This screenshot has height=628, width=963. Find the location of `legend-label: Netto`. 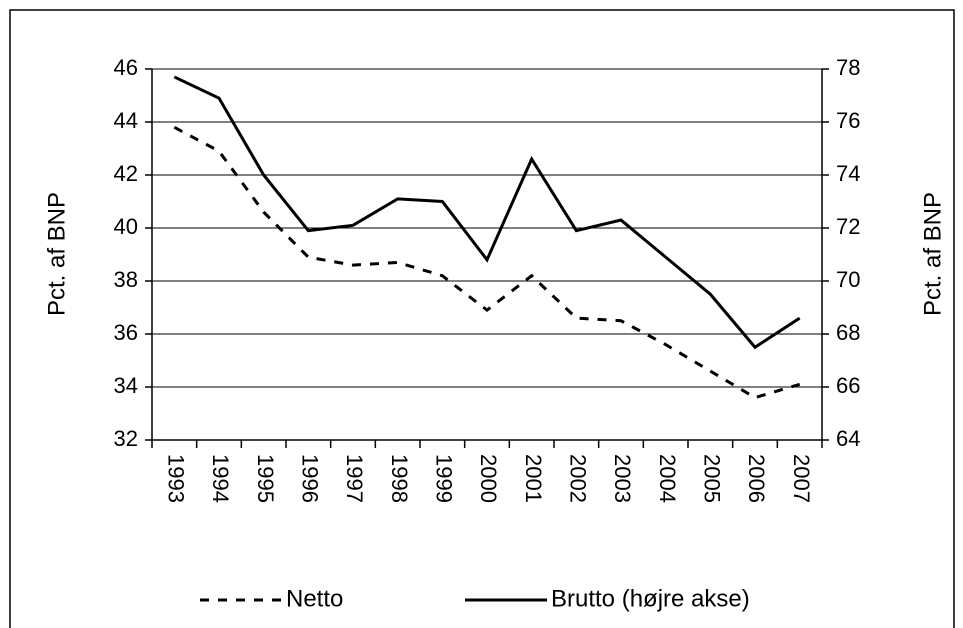

legend-label: Netto is located at coordinates (314, 598).